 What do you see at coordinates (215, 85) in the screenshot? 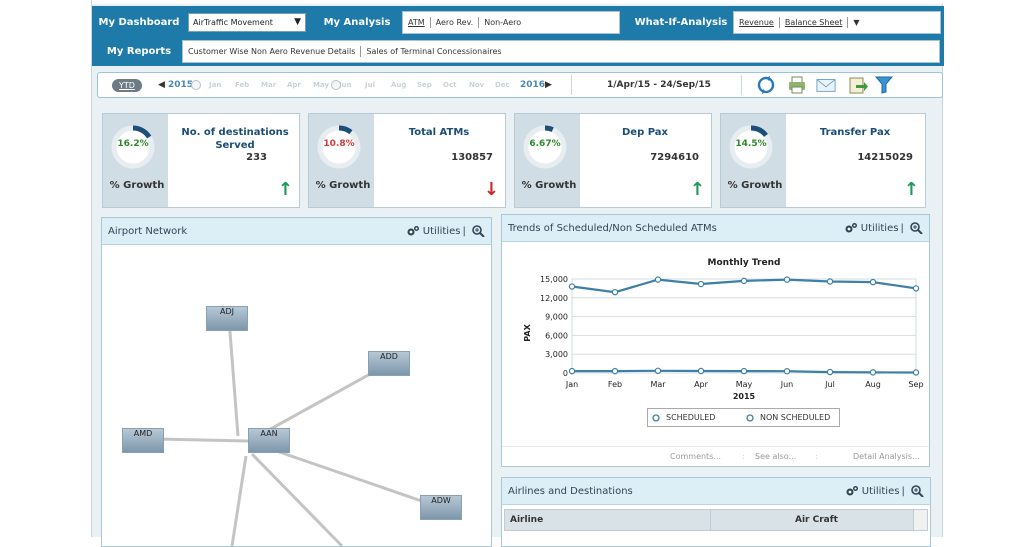
I see `month-jan: Jan` at bounding box center [215, 85].